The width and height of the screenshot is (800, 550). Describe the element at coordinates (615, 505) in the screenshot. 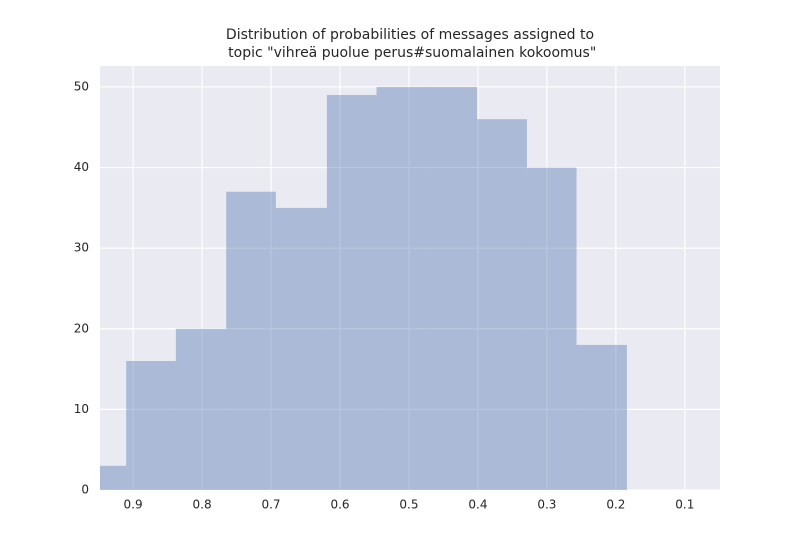

I see `x-tick-label: 0.2` at that location.